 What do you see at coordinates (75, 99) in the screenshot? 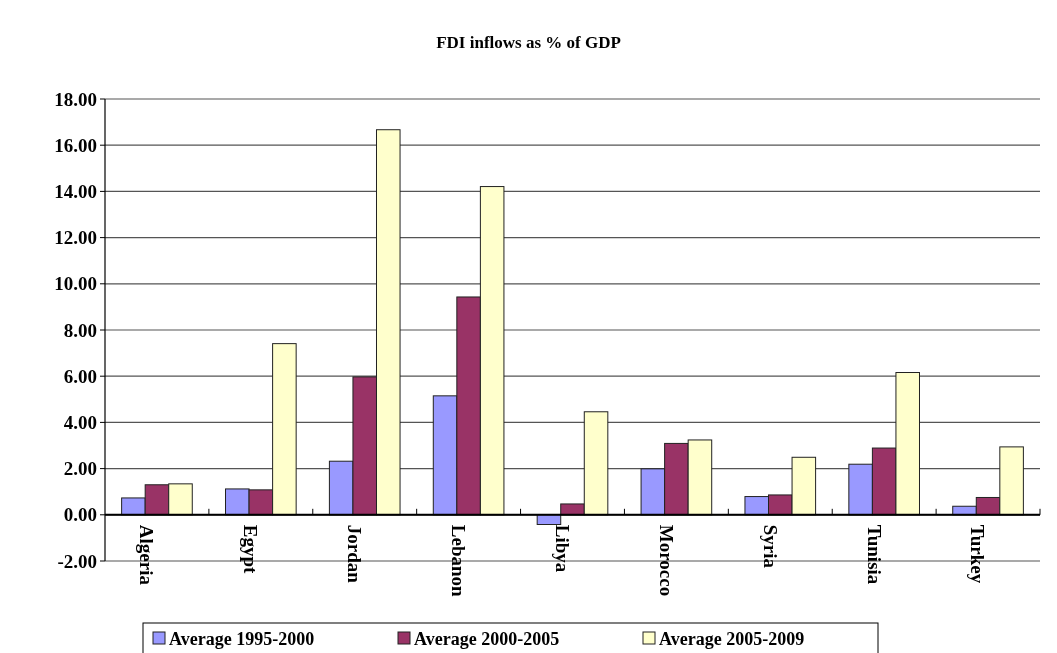
I see `y-tick-label: 18.00` at bounding box center [75, 99].